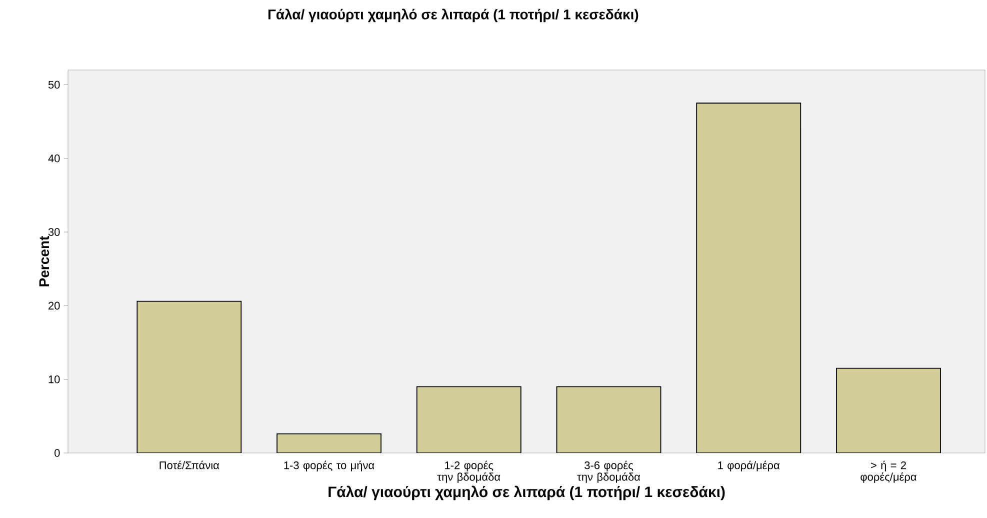  What do you see at coordinates (54, 306) in the screenshot?
I see `y-tick-label: 20` at bounding box center [54, 306].